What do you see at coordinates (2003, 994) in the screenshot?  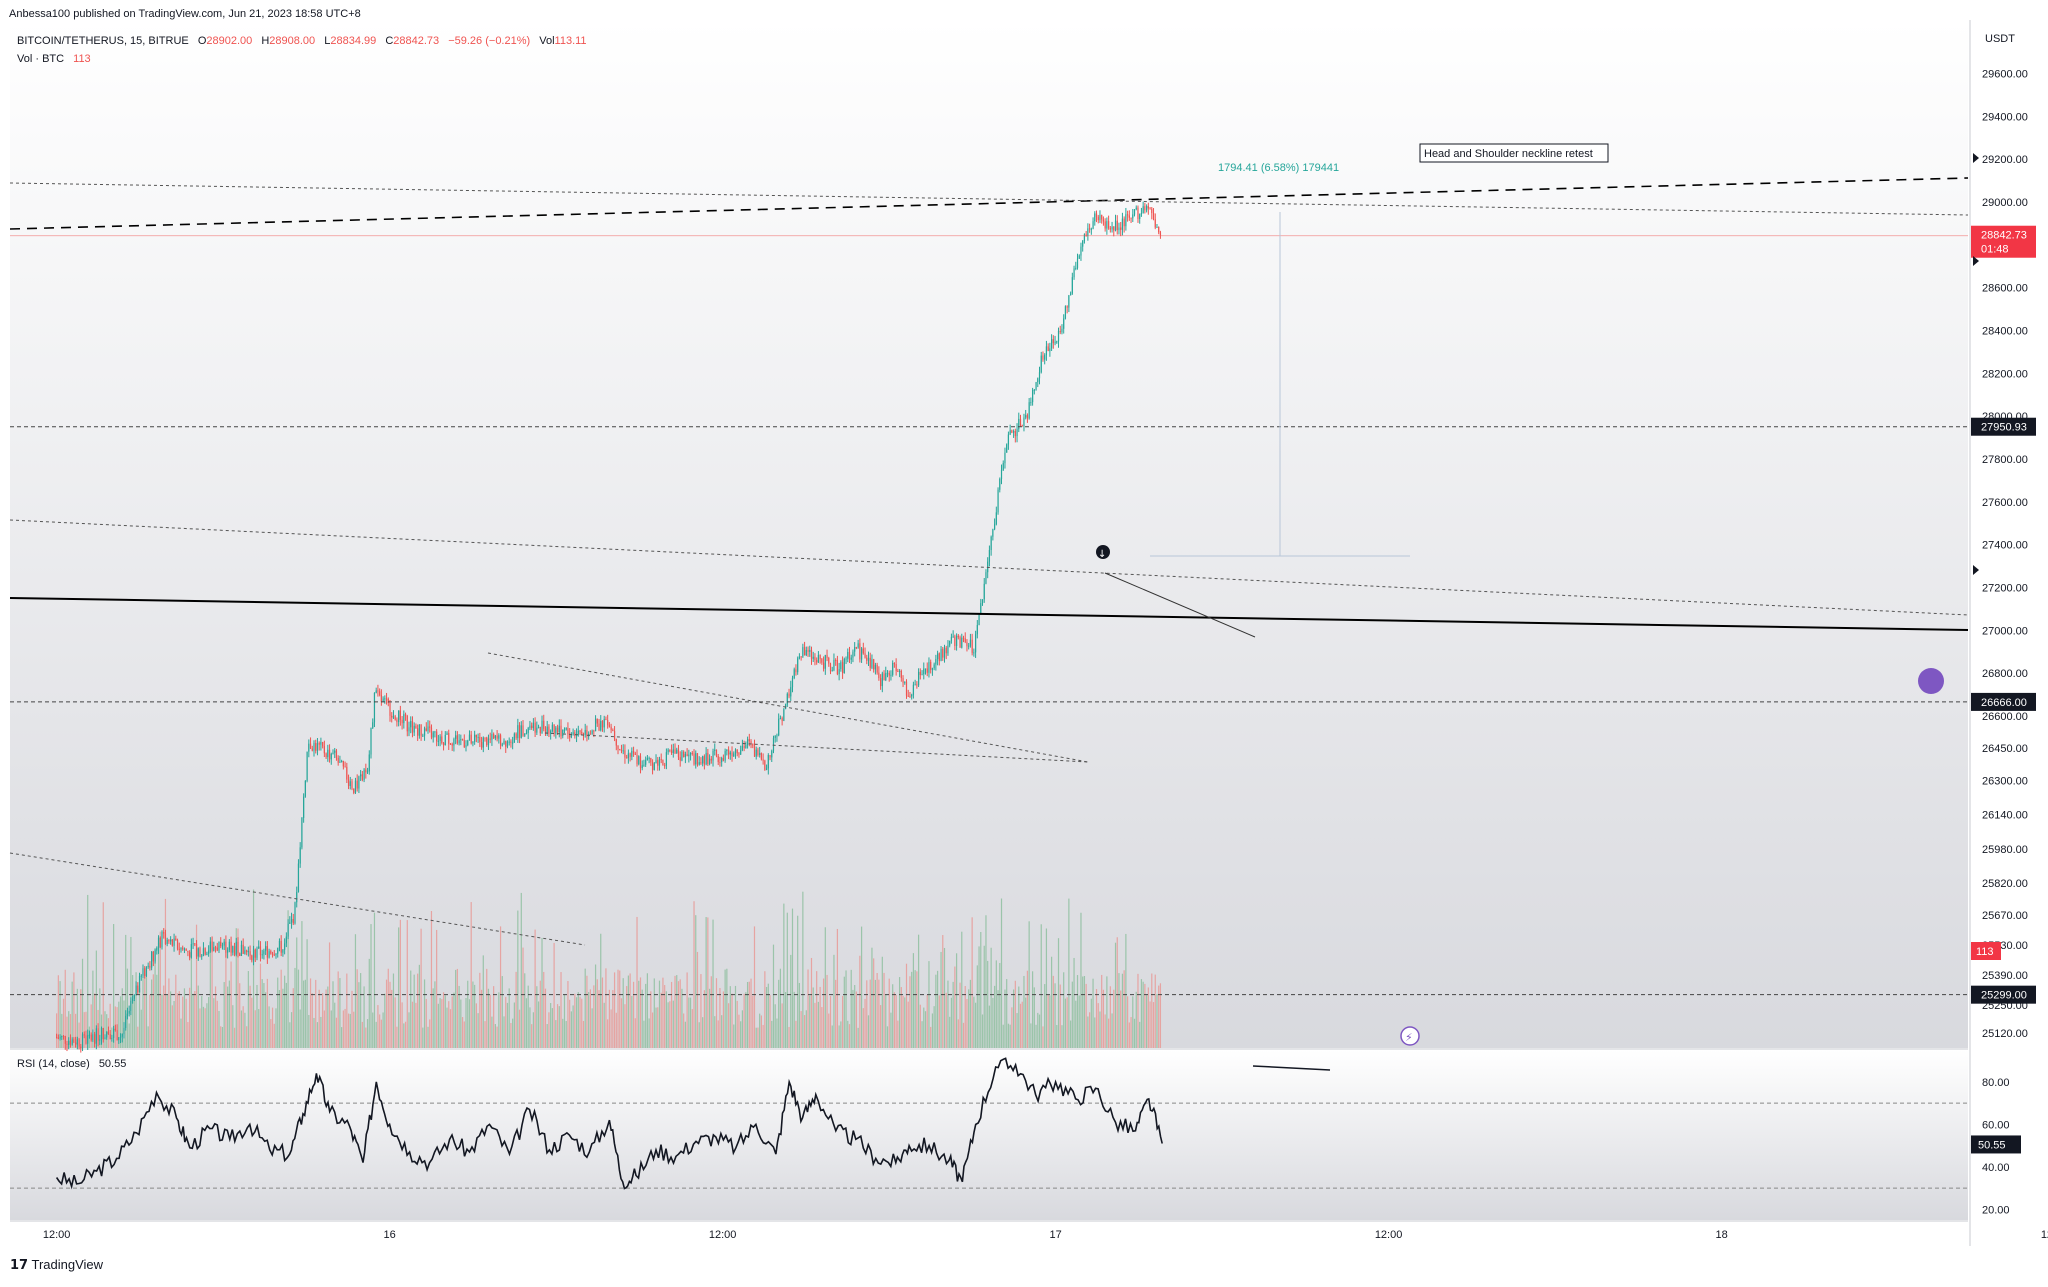 I see `level-tag` at bounding box center [2003, 994].